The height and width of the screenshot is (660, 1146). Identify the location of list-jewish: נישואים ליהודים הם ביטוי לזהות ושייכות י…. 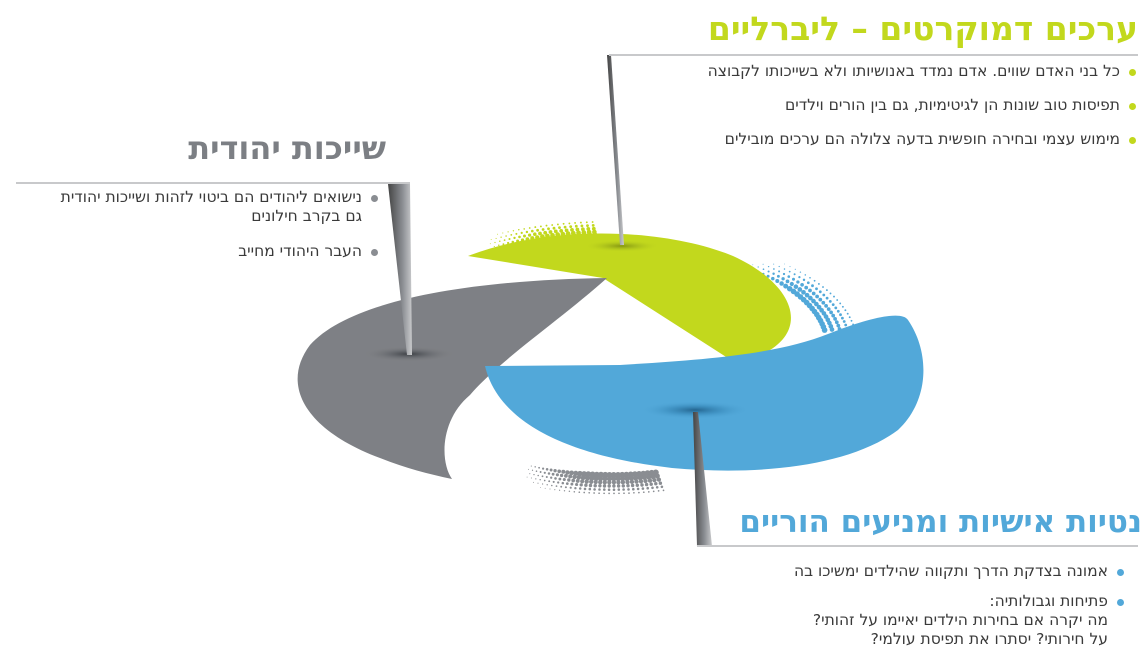
(190, 232).